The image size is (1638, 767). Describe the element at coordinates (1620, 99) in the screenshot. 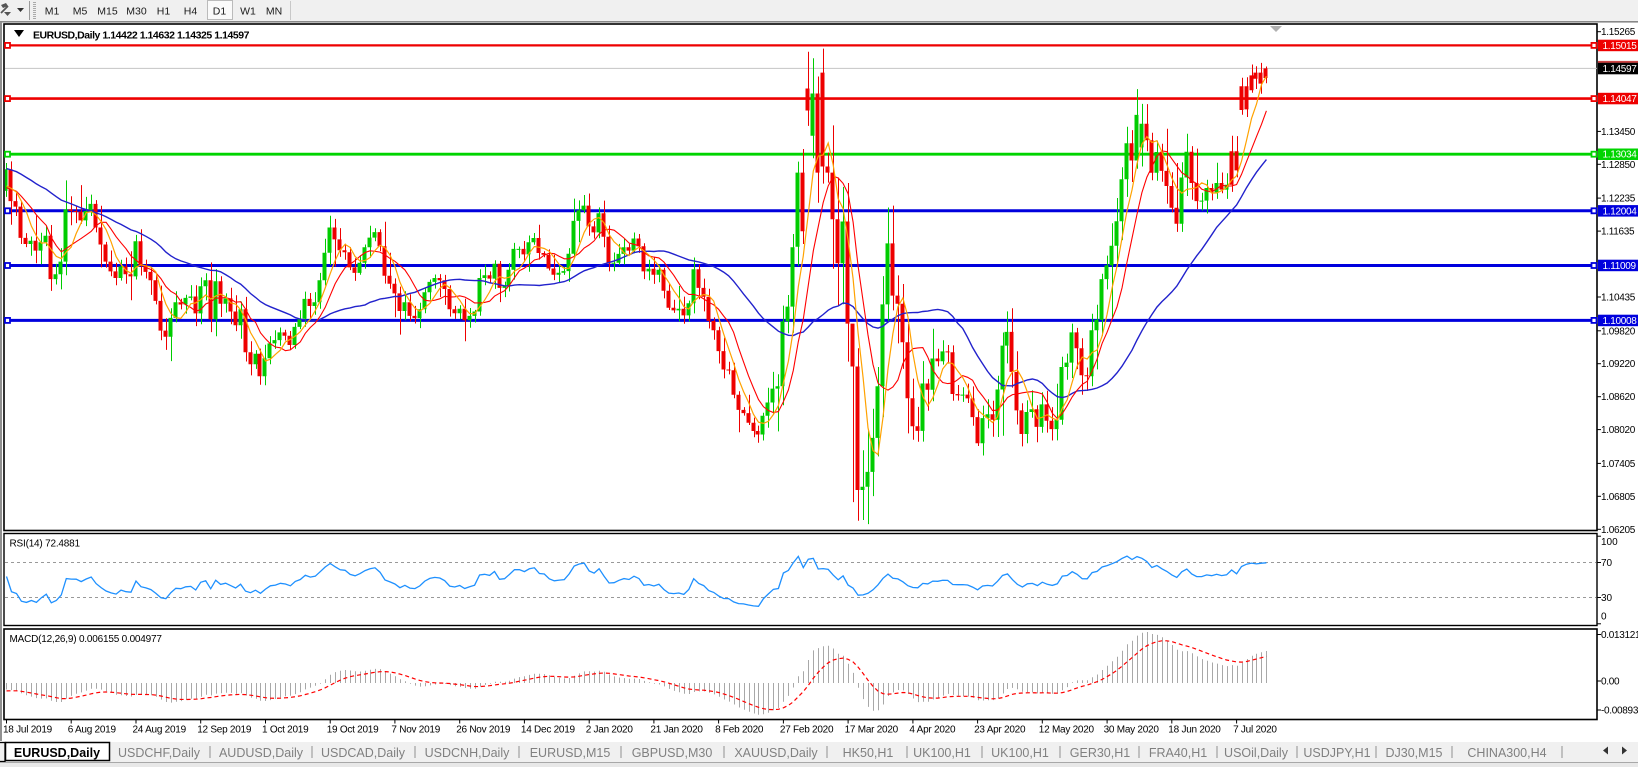

I see `svg-text: 1.14047` at that location.